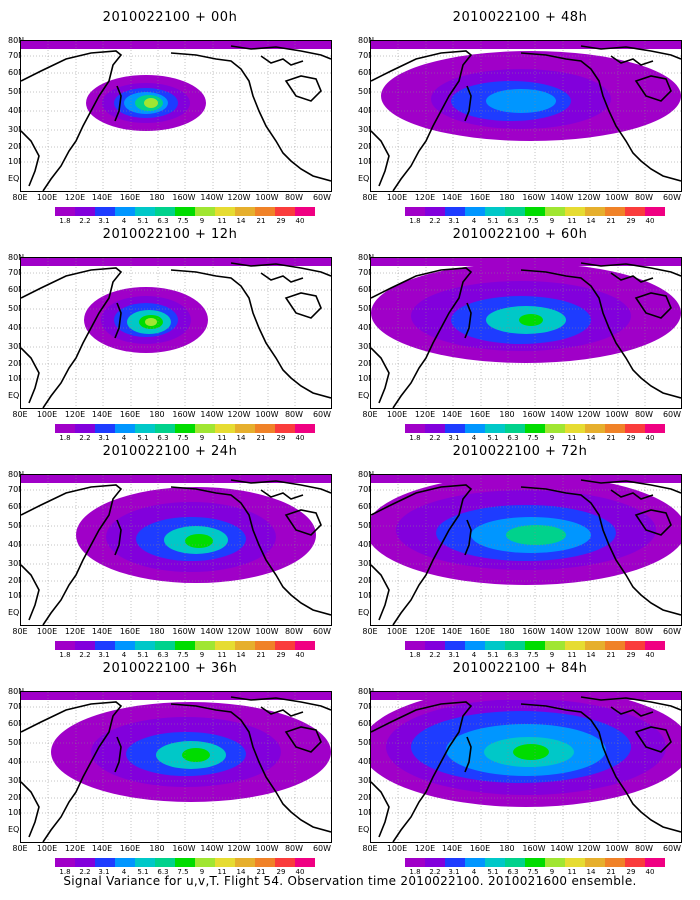 The width and height of the screenshot is (700, 900). Describe the element at coordinates (170, 668) in the screenshot. I see `panel-title: 2010022100 + 36h` at that location.